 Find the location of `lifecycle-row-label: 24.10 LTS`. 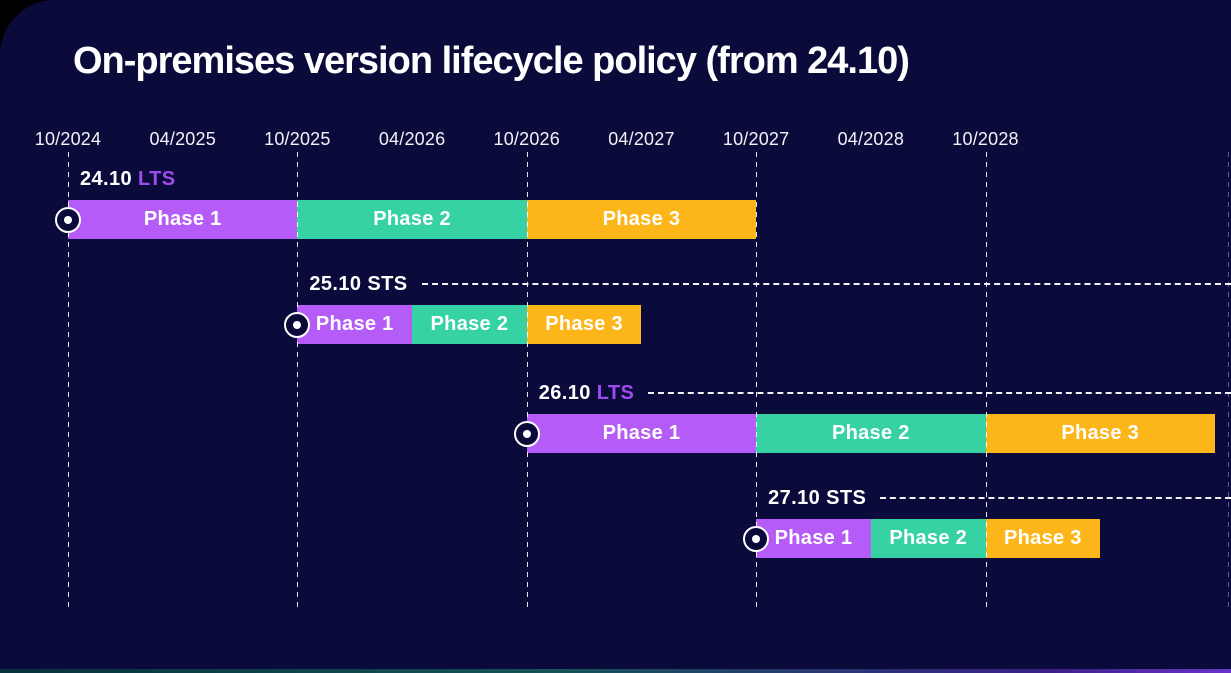

lifecycle-row-label: 24.10 LTS is located at coordinates (655, 179).